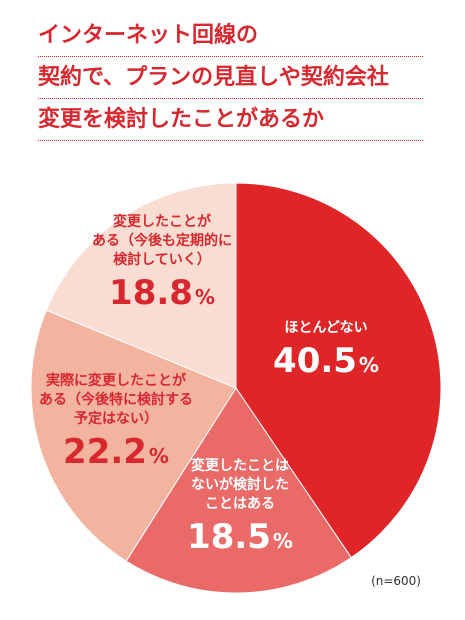 The image size is (465, 620). Describe the element at coordinates (162, 221) in the screenshot. I see `slice-label-4-line-1: 変更したことが` at that location.